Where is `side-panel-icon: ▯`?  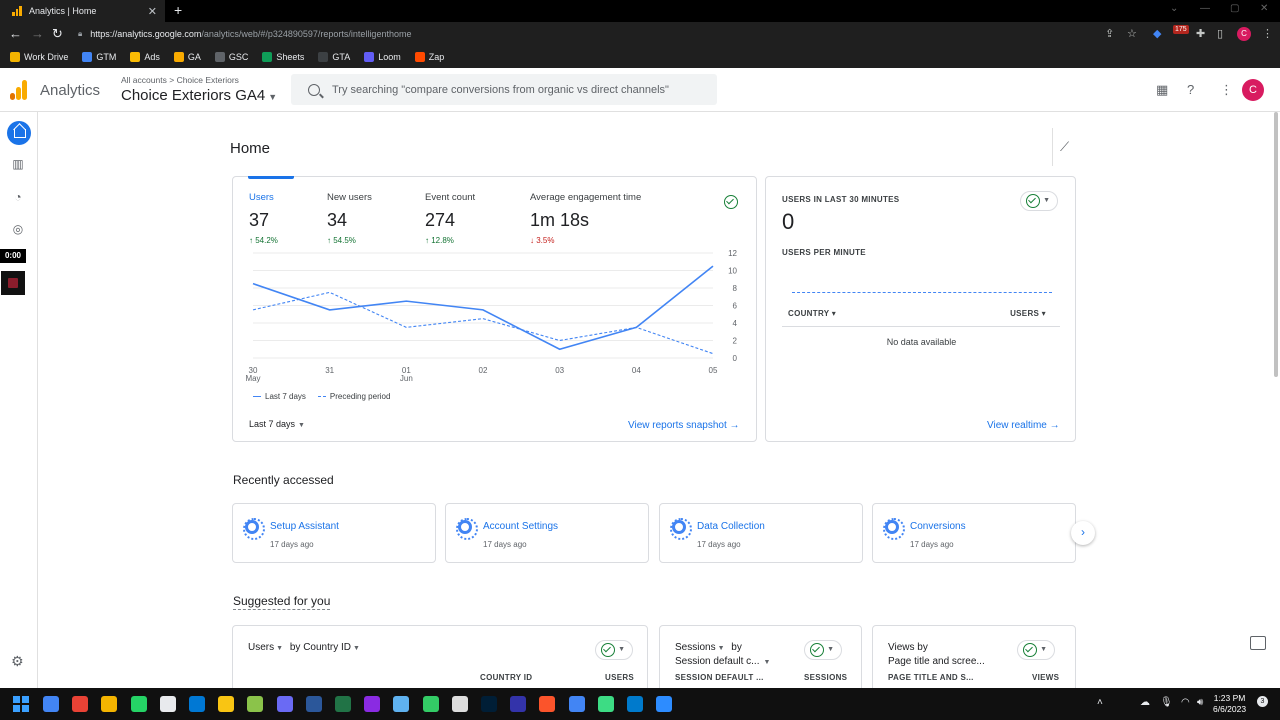 side-panel-icon: ▯ is located at coordinates (1220, 34).